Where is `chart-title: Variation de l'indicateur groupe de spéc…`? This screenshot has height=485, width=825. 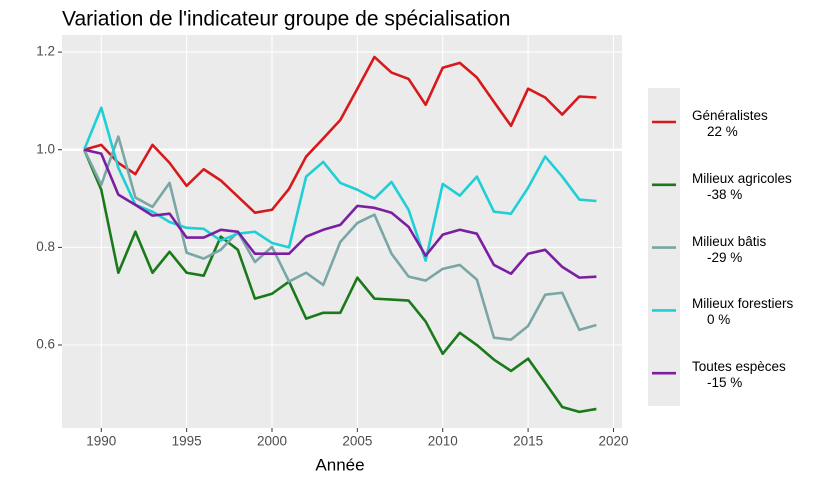 chart-title: Variation de l'indicateur groupe de spéc… is located at coordinates (286, 19).